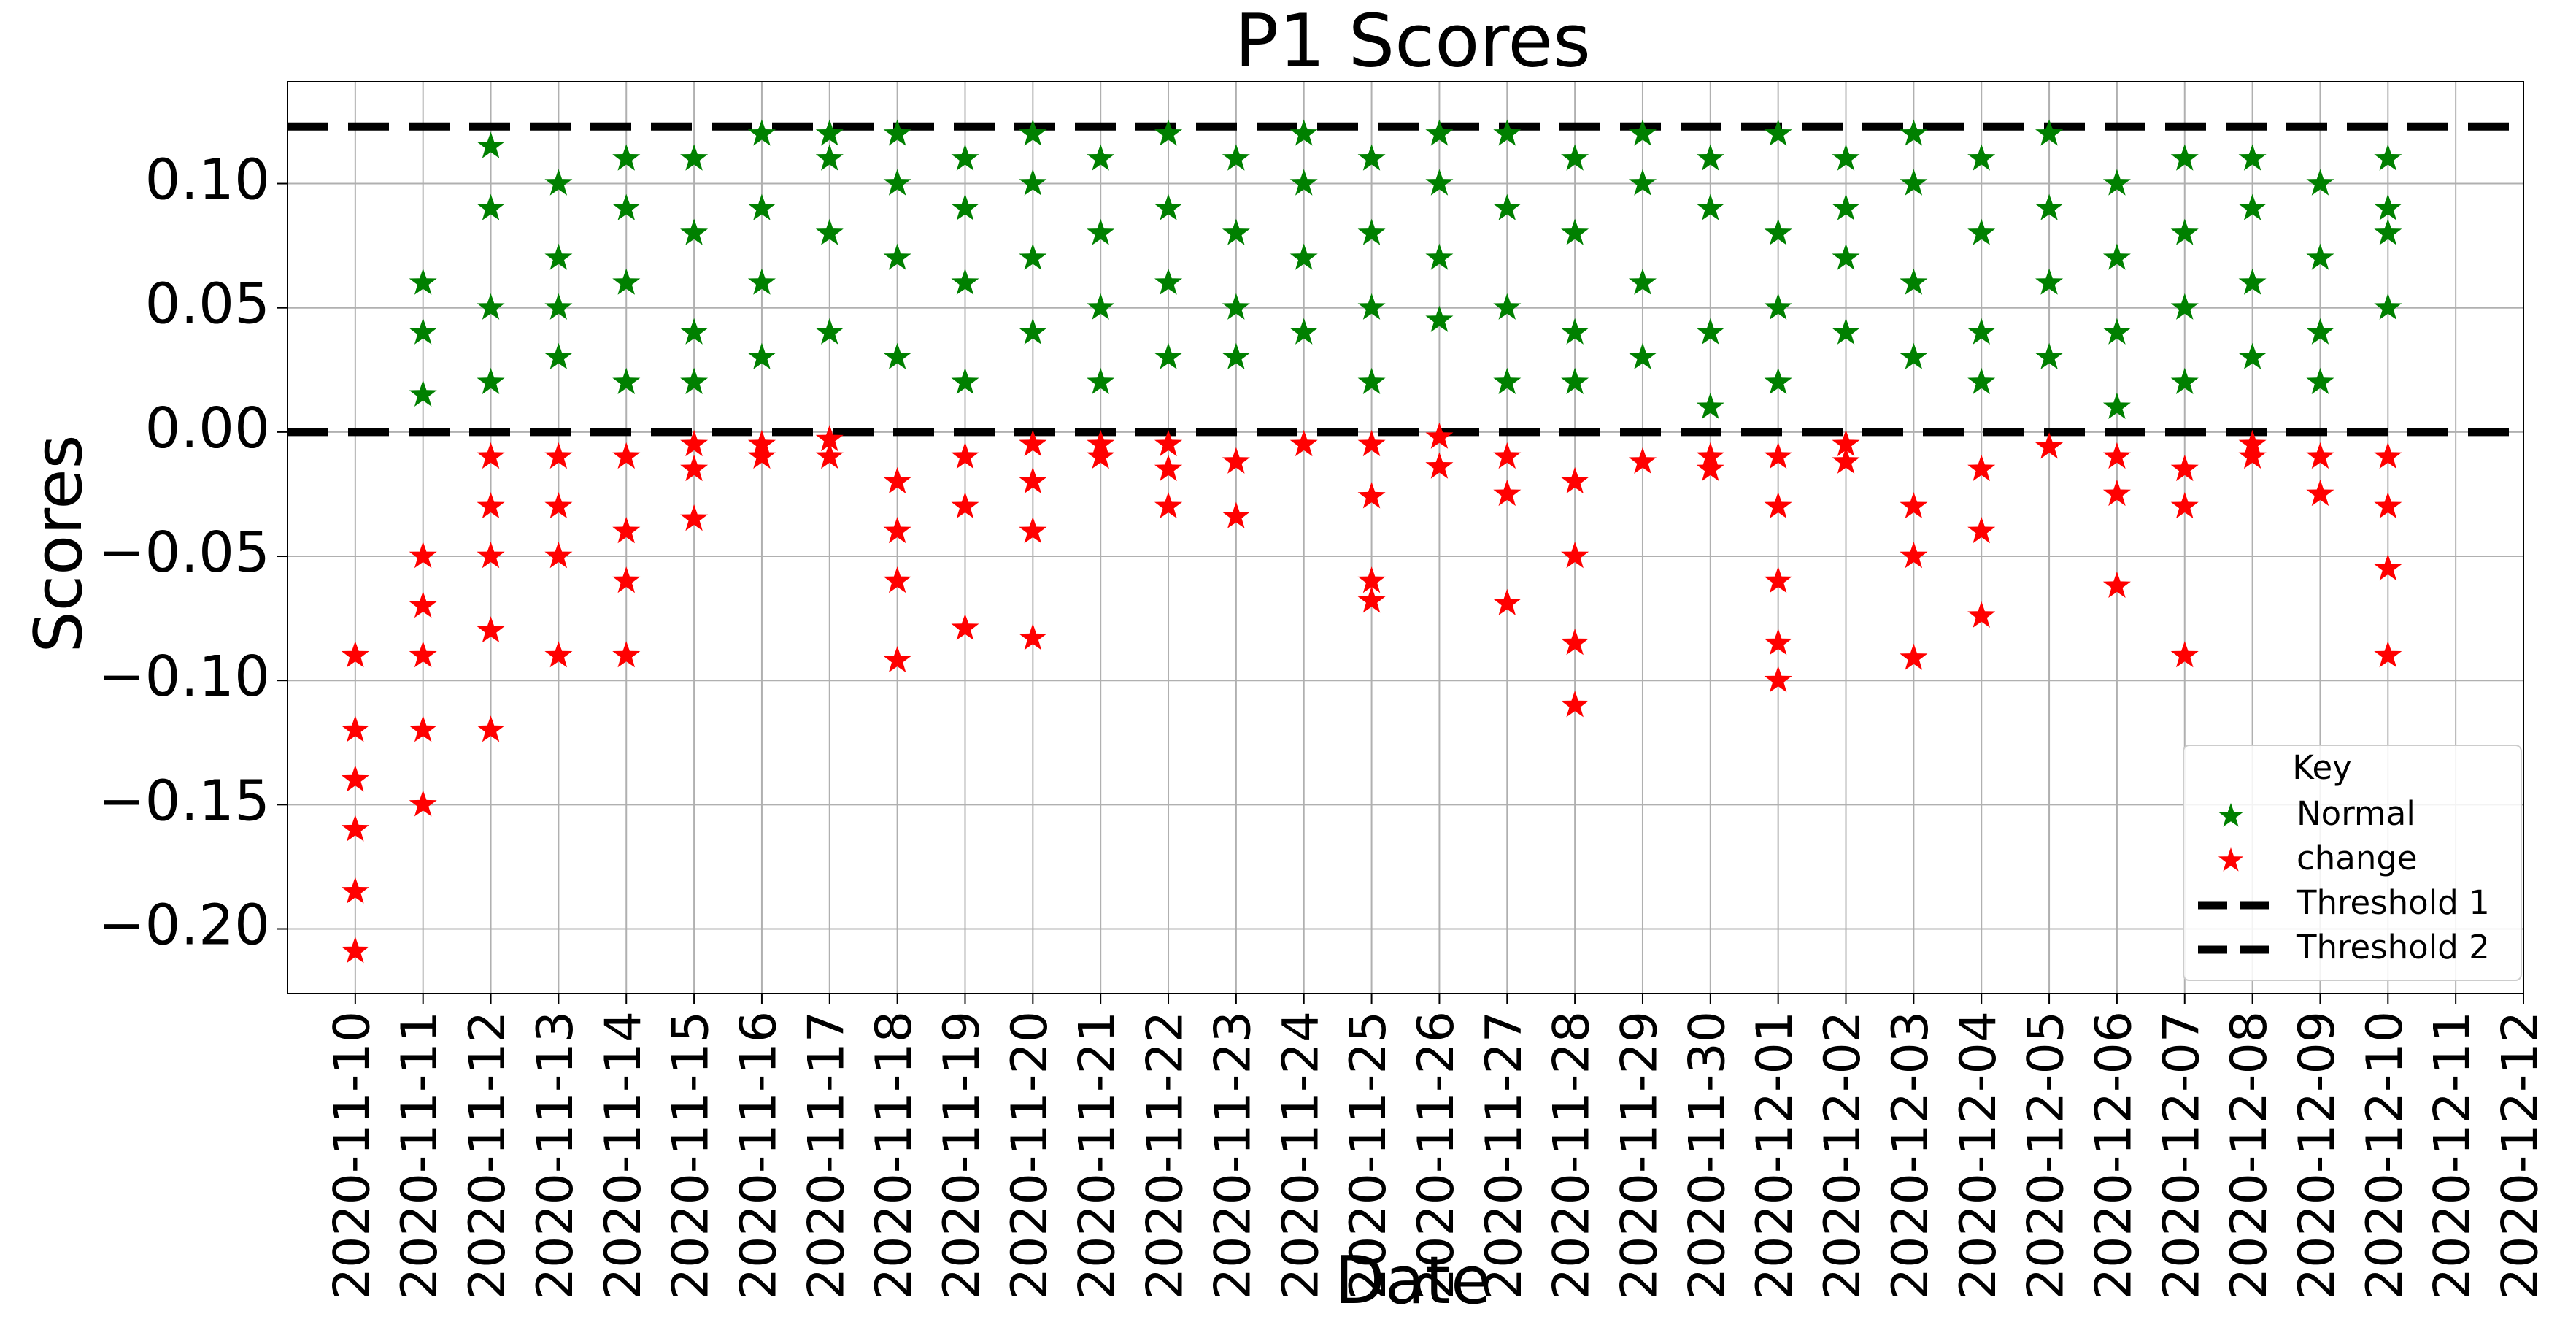 This screenshot has height=1330, width=2576. I want to click on x-tick-label: 2020-11-27, so click(1504, 1155).